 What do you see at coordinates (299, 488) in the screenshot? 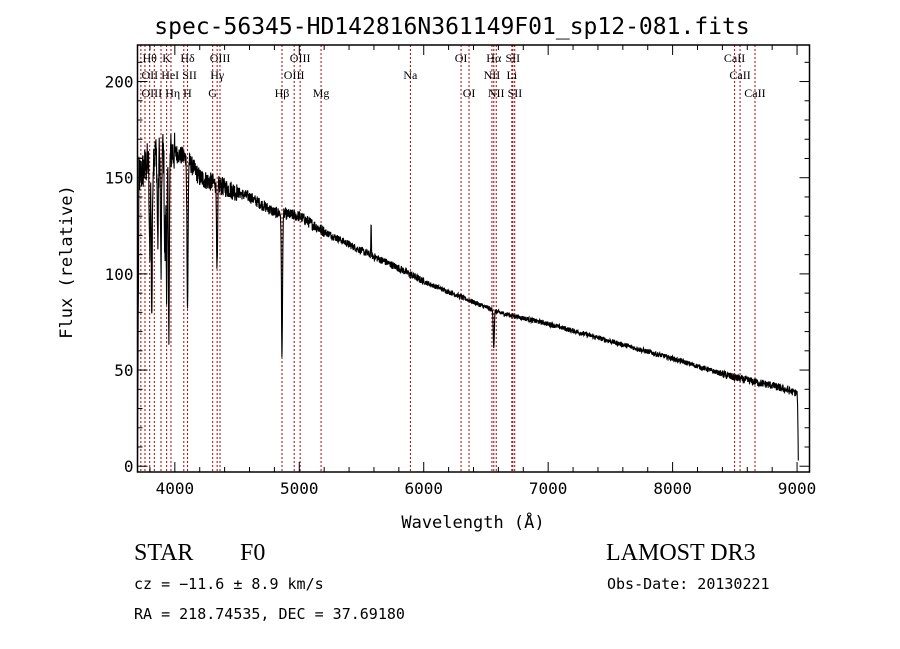
I see `x-tick-label: 5000` at bounding box center [299, 488].